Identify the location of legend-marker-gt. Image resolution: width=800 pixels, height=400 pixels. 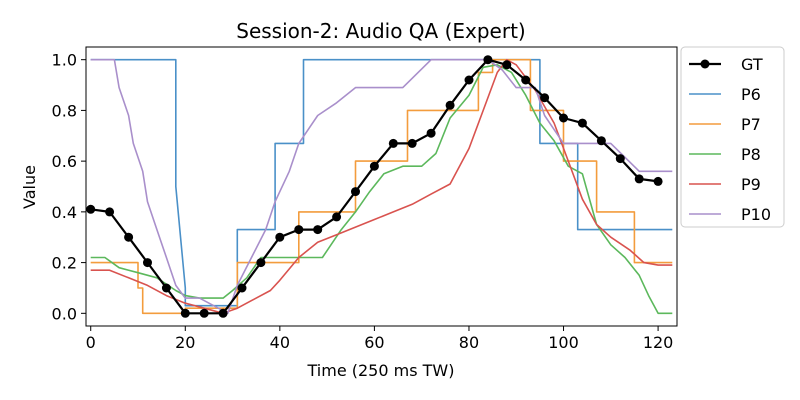
(705, 64).